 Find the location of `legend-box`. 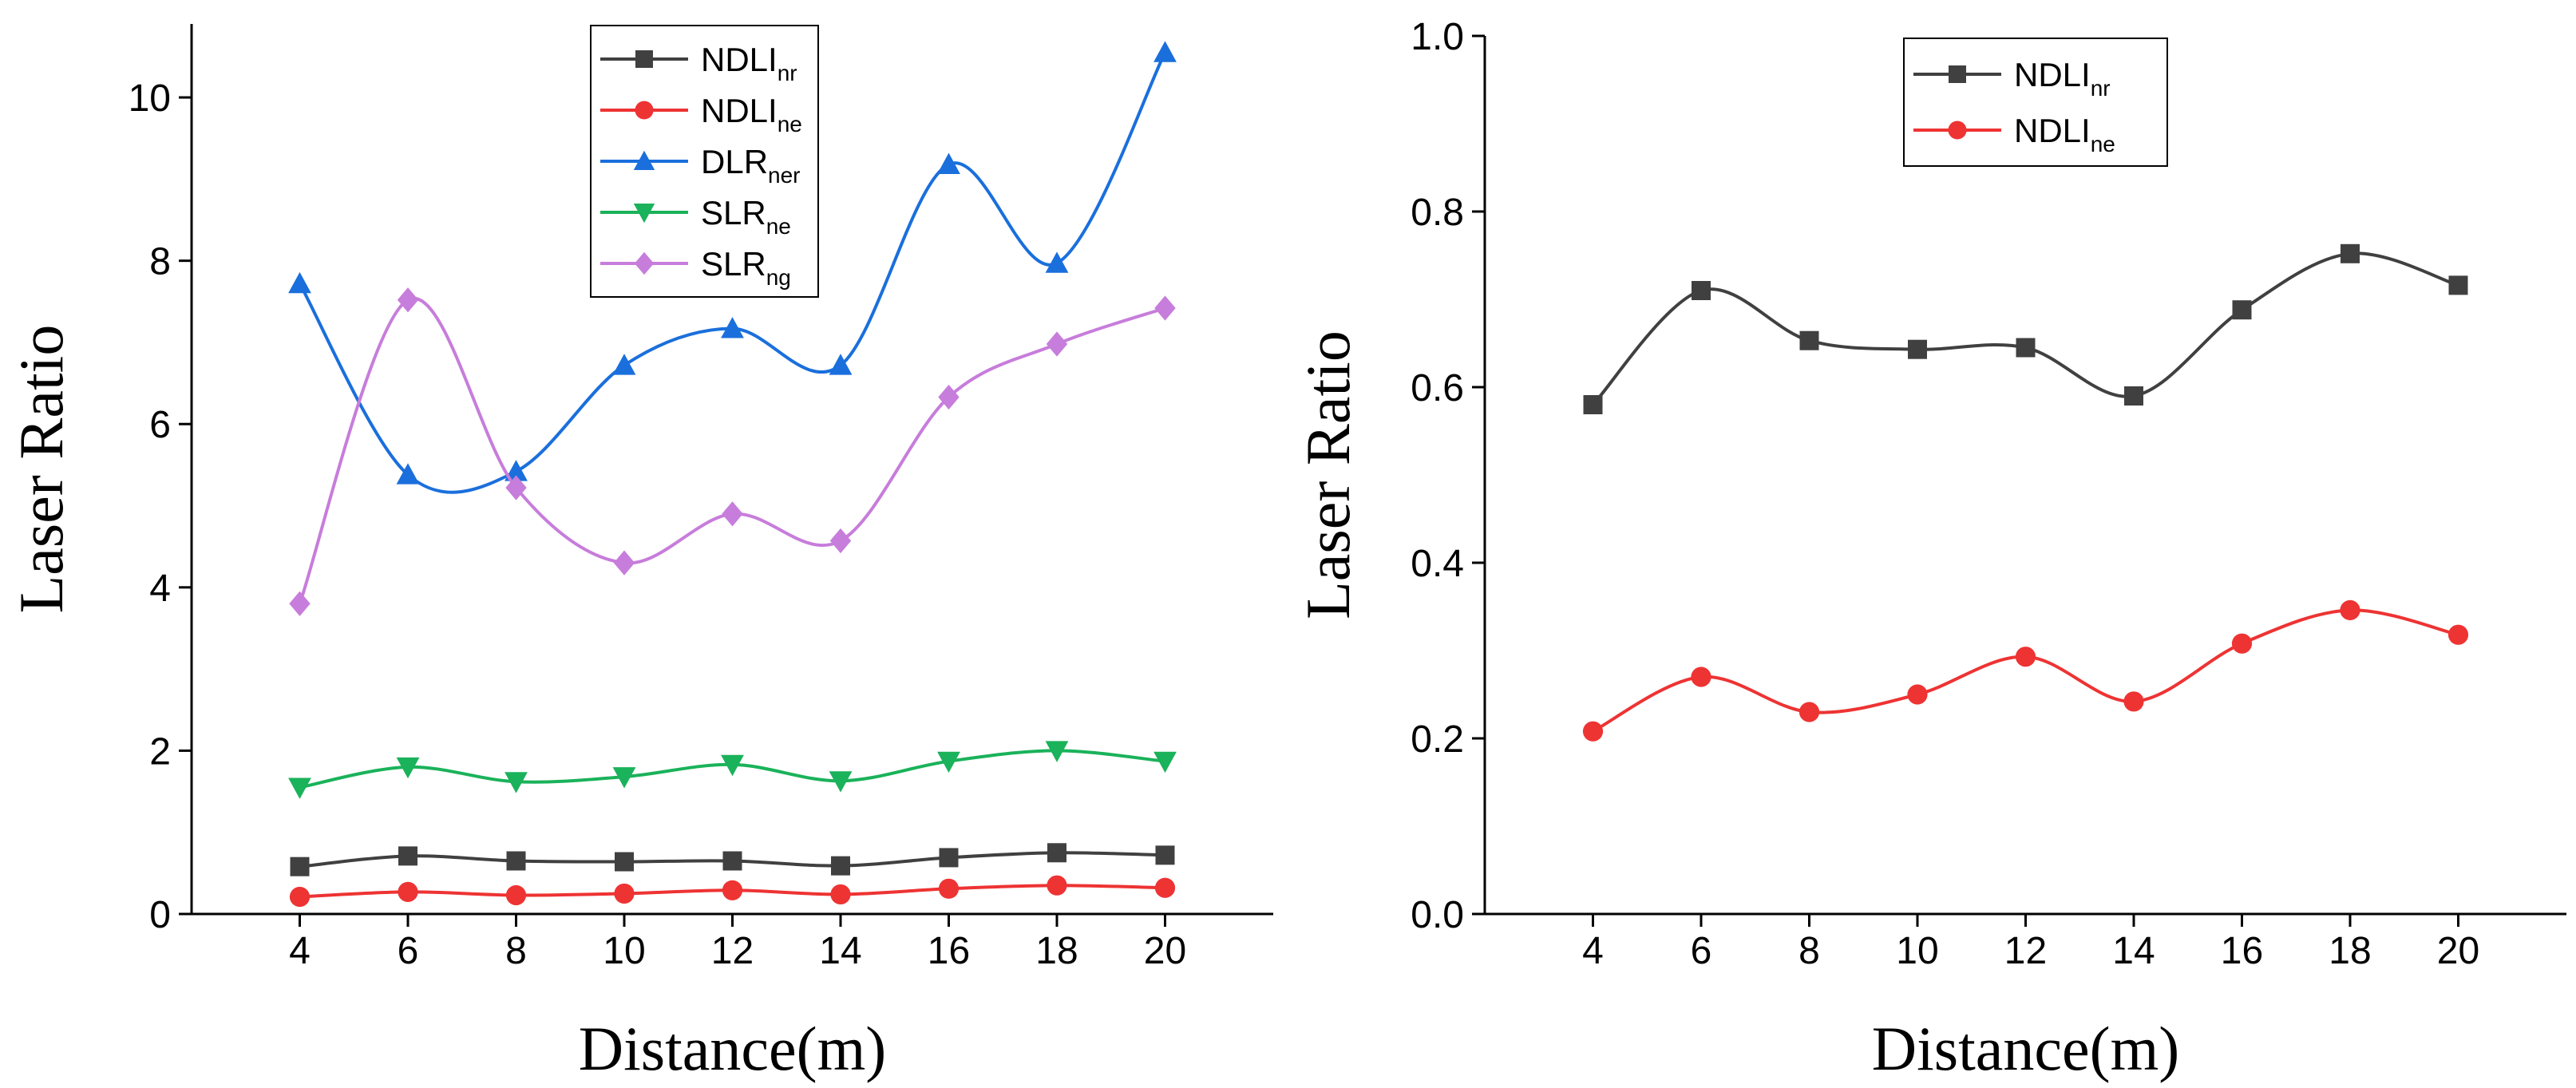

legend-box is located at coordinates (2035, 102).